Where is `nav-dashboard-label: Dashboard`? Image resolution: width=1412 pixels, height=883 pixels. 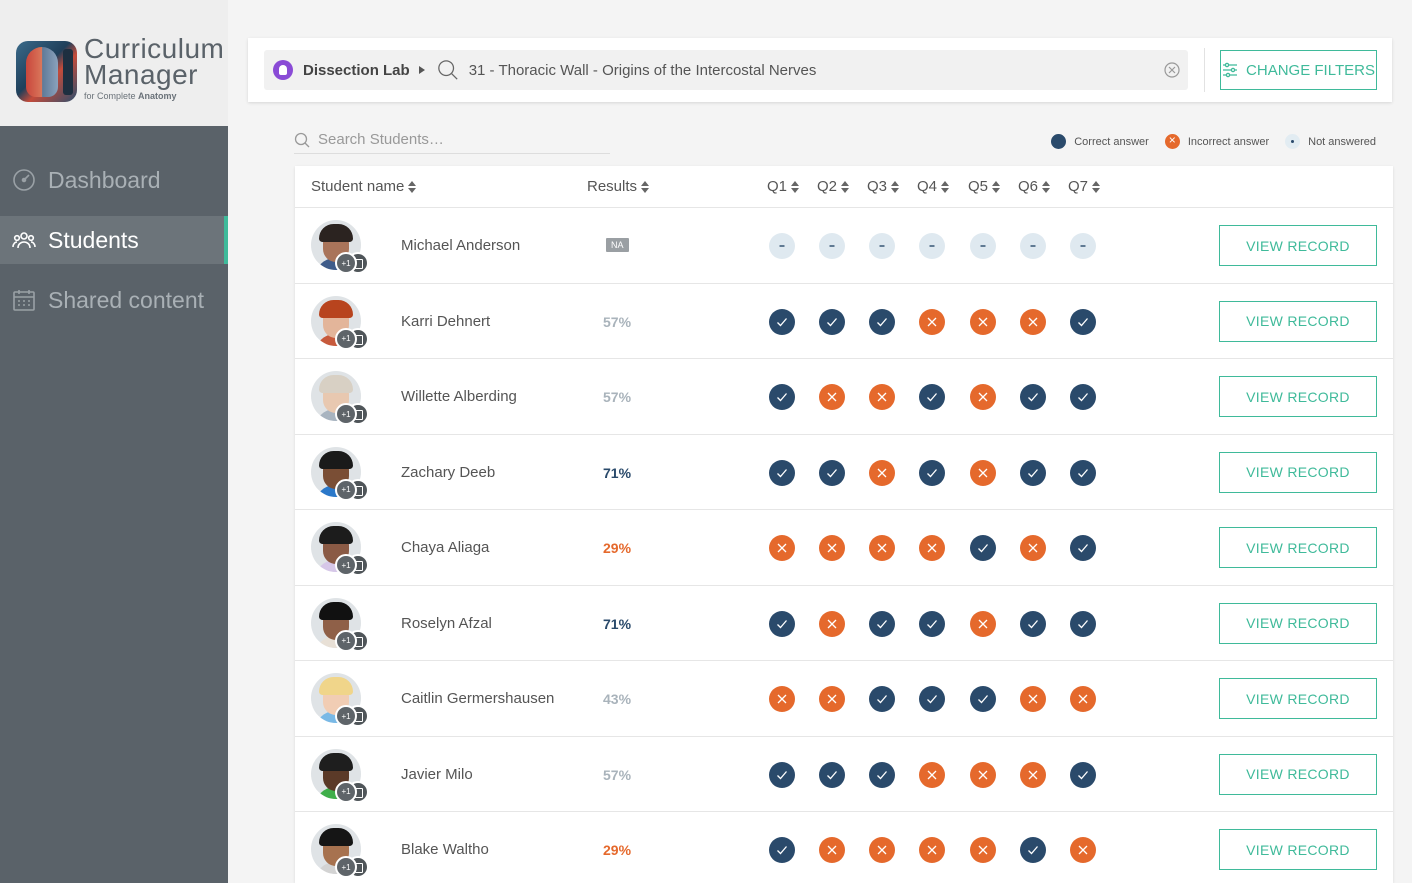
nav-dashboard-label: Dashboard is located at coordinates (104, 179).